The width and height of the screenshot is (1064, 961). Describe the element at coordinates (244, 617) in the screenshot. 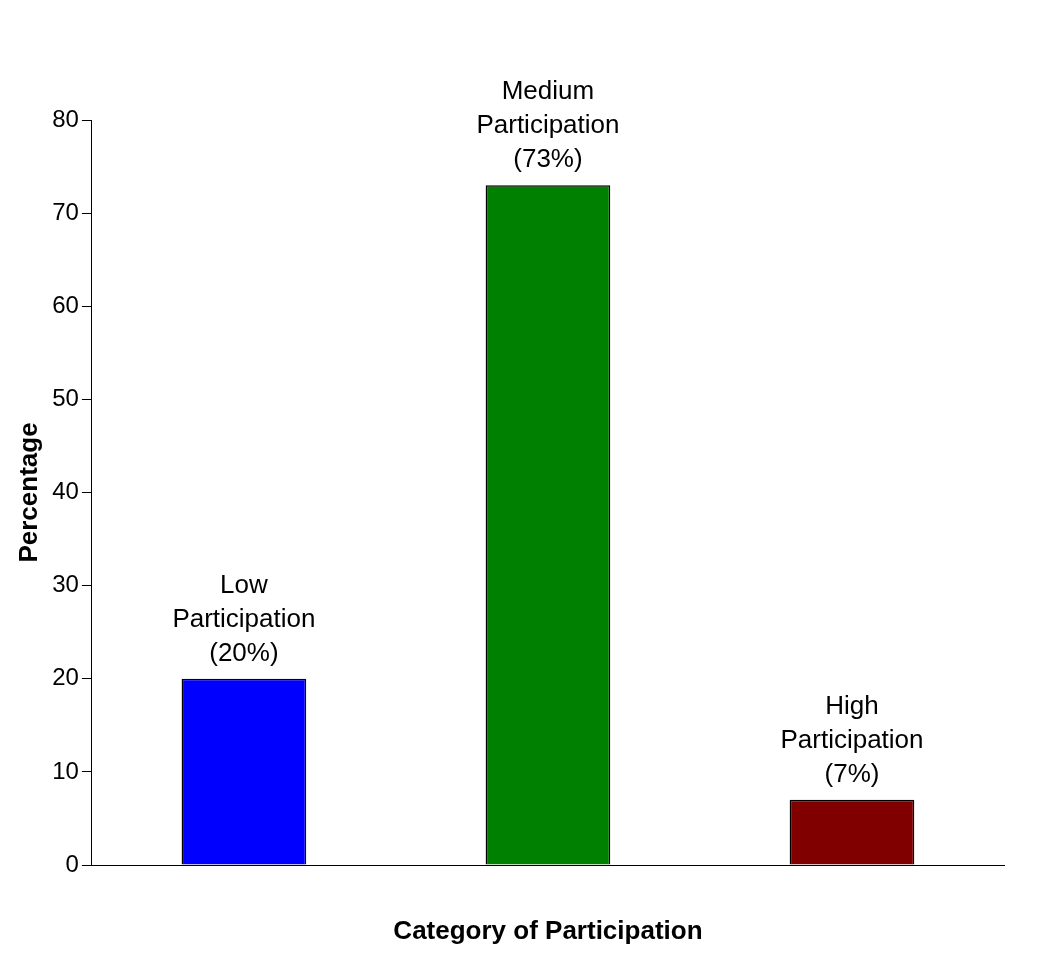

I see `data-label: Low Participation (20%)` at that location.